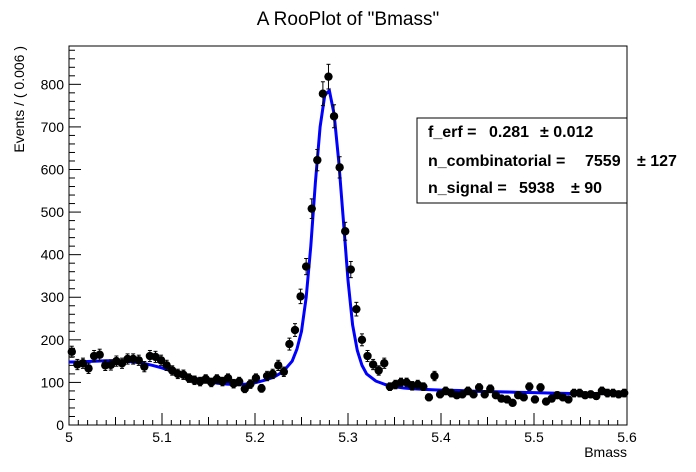 This screenshot has height=472, width=696. I want to click on y-tick-label: 700, so click(53, 127).